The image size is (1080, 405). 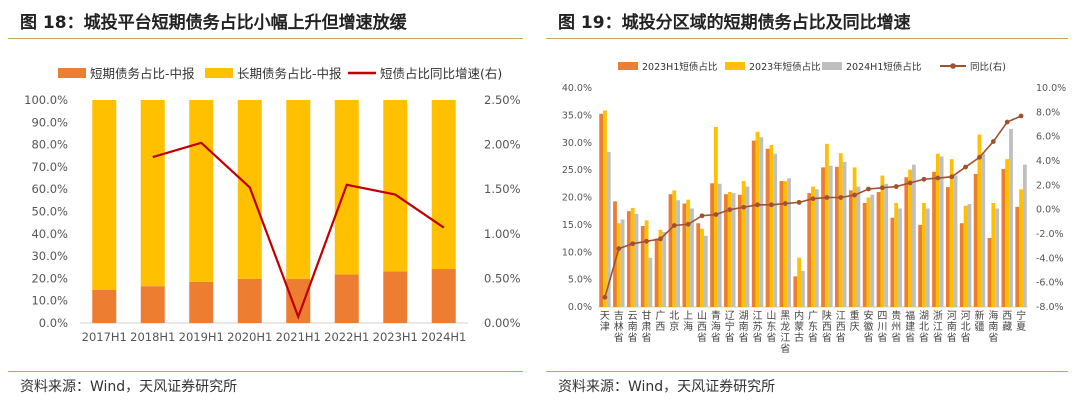 I want to click on y-left-tick-label: 100.0%, so click(x=46, y=100).